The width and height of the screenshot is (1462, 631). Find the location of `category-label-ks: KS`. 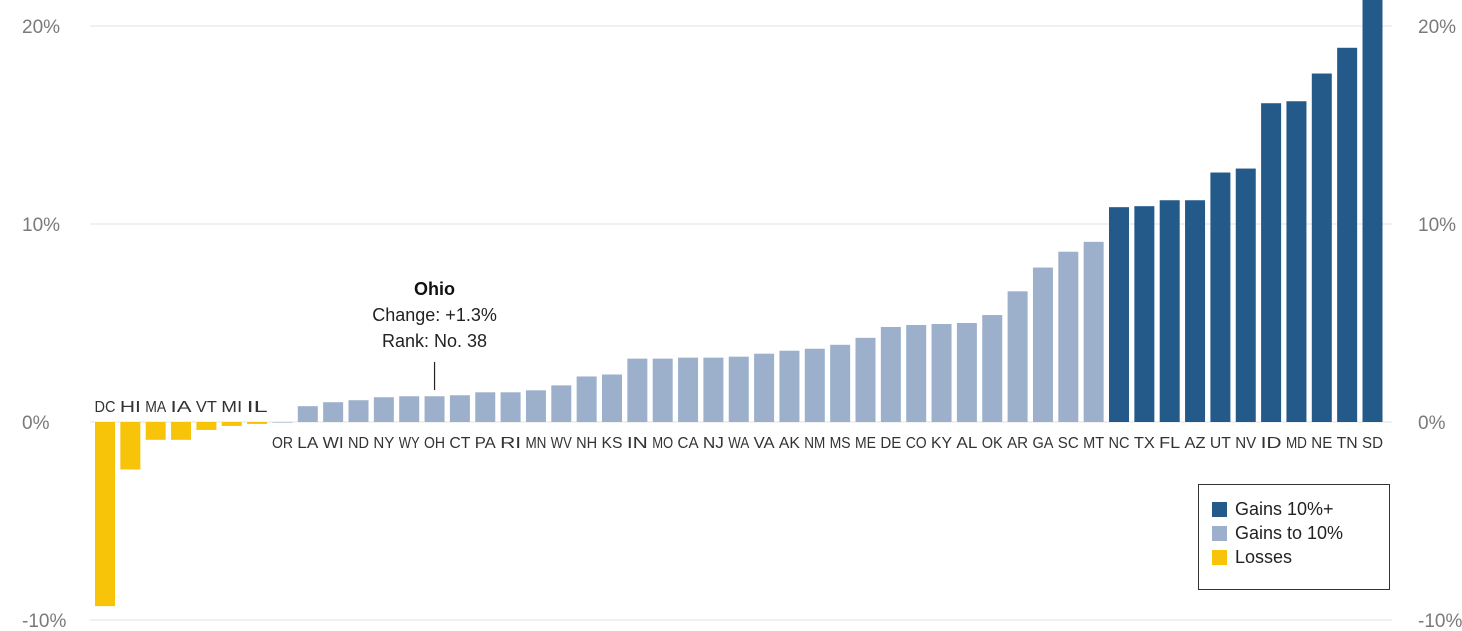

category-label-ks: KS is located at coordinates (612, 443).